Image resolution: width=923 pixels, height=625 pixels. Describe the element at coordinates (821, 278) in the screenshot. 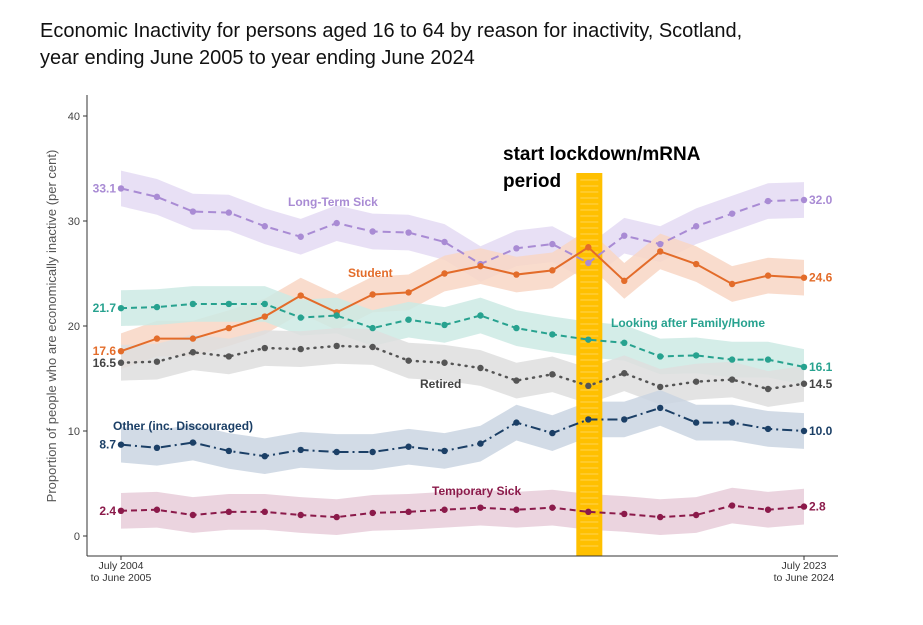

I see `end-value-label-1: 24.6` at that location.